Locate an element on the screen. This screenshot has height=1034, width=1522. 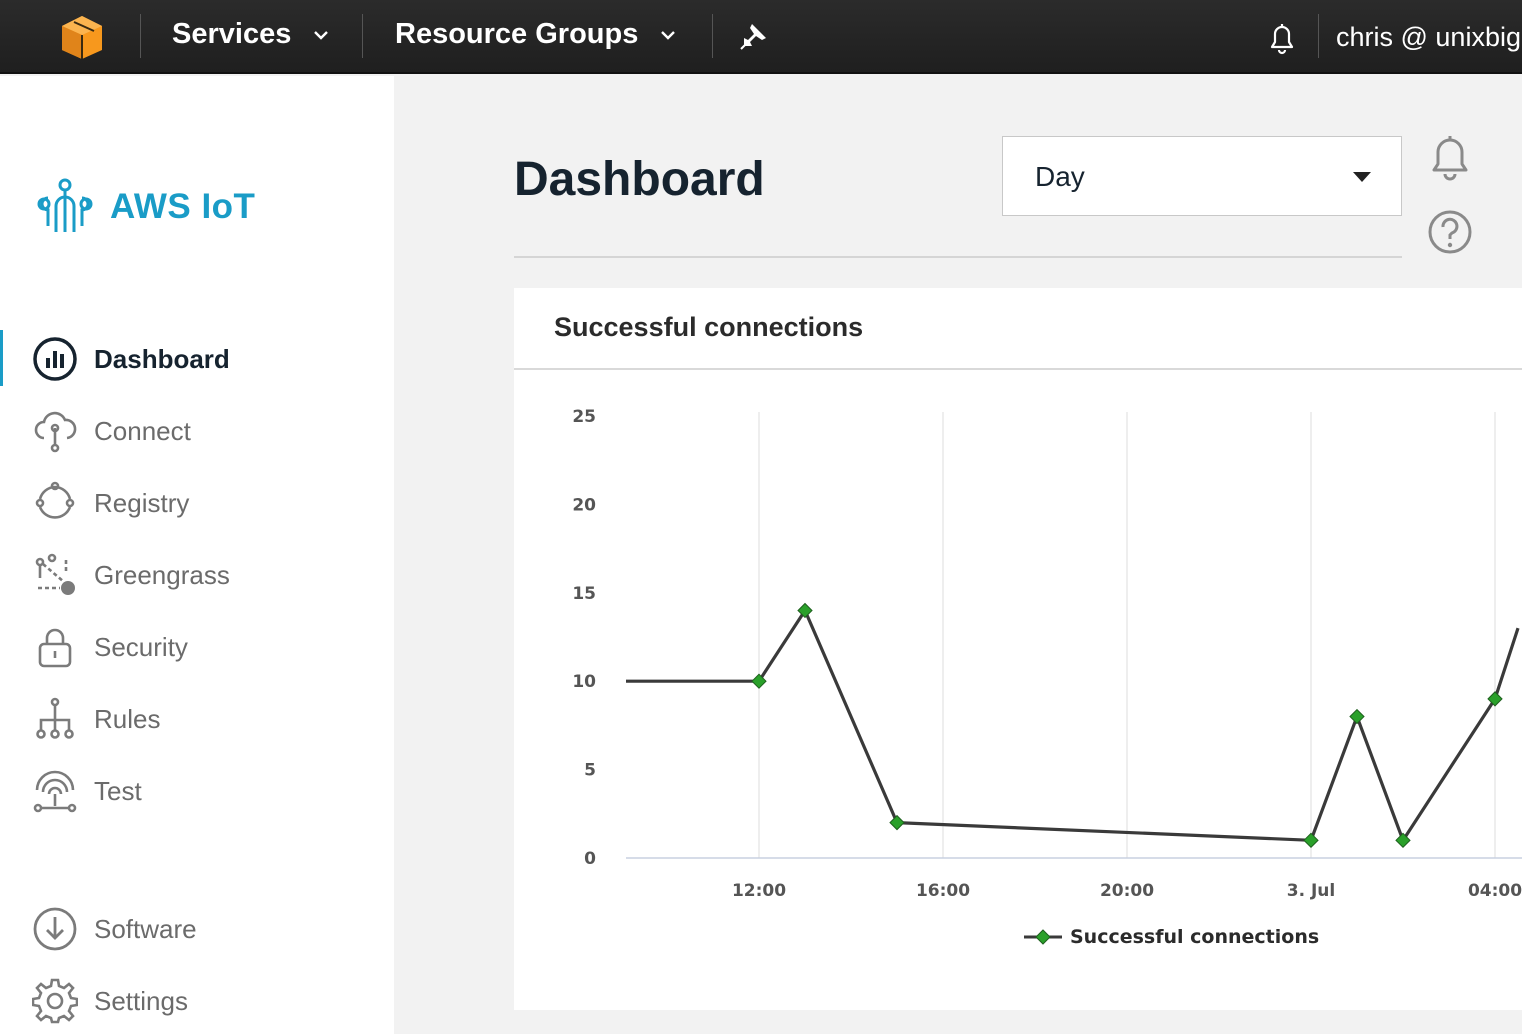
notifications-bell-icon is located at coordinates (1282, 38).